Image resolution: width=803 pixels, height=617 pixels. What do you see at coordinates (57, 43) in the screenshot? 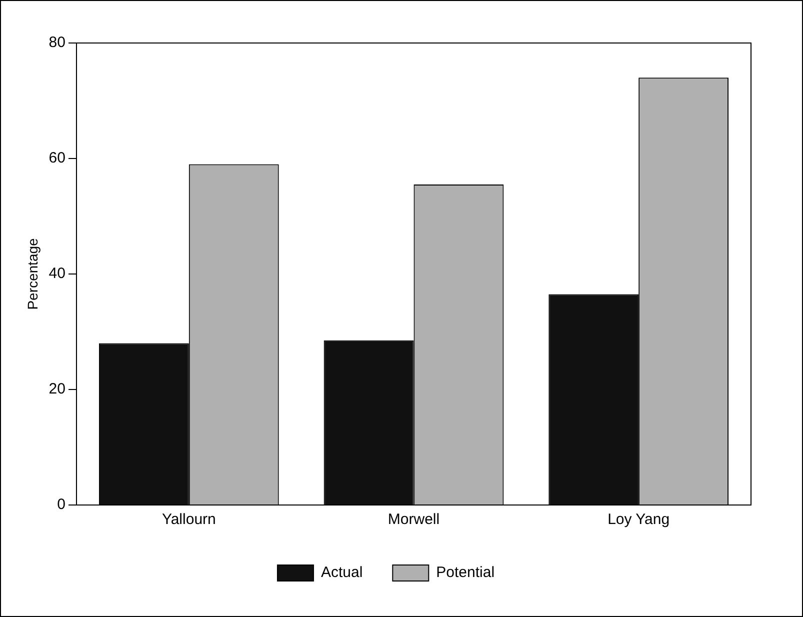
I see `y-tick-label: 80` at bounding box center [57, 43].